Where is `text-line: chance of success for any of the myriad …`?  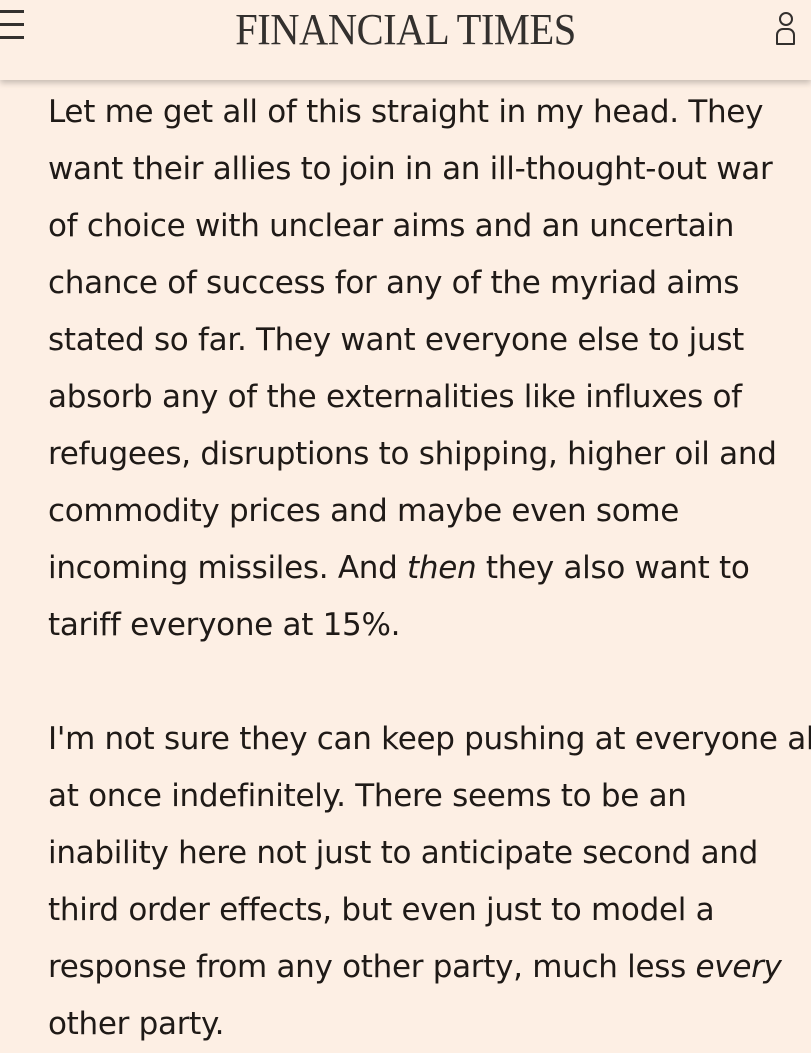 text-line: chance of success for any of the myriad … is located at coordinates (429, 283).